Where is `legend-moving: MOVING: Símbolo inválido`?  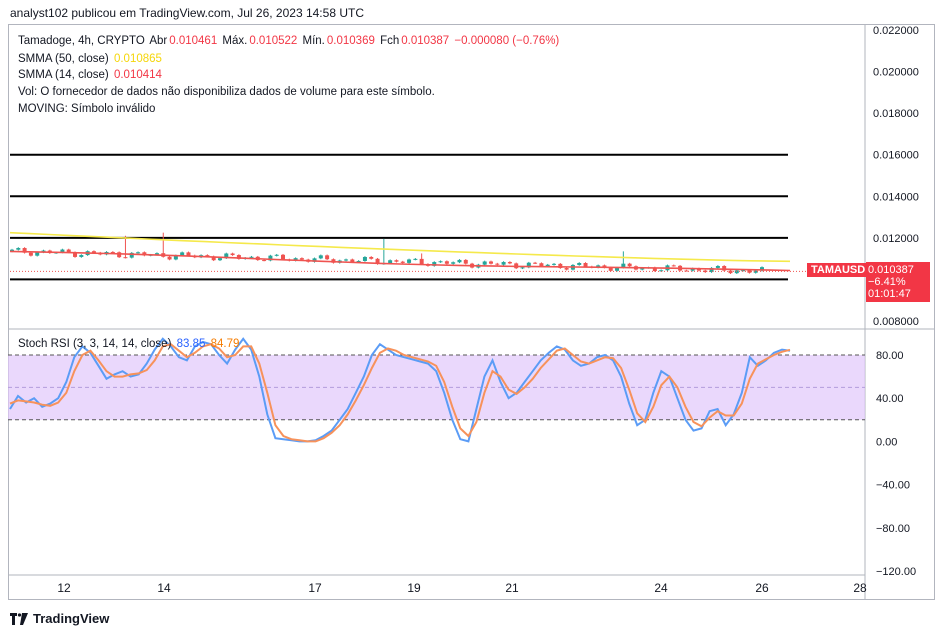 legend-moving: MOVING: Símbolo inválido is located at coordinates (87, 109).